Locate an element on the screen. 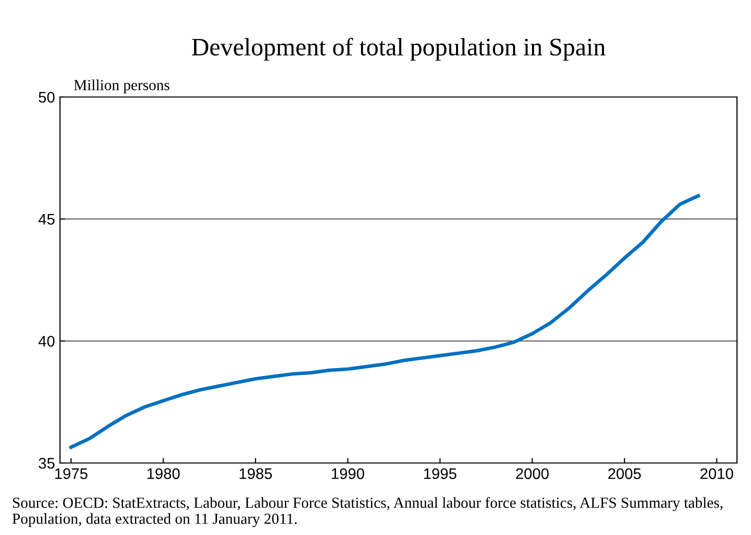  x-tick-label: 1990 is located at coordinates (348, 474).